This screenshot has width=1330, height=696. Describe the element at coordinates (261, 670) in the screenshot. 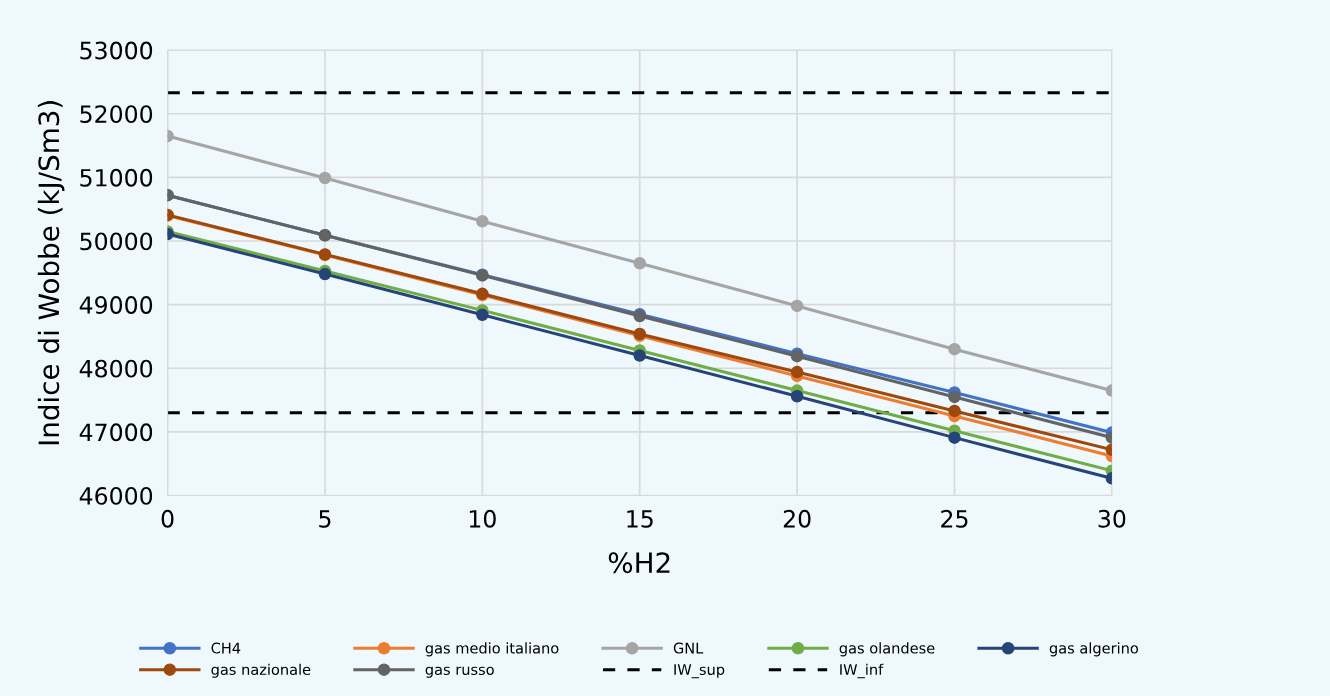

I see `legend-label: gas nazionale` at that location.